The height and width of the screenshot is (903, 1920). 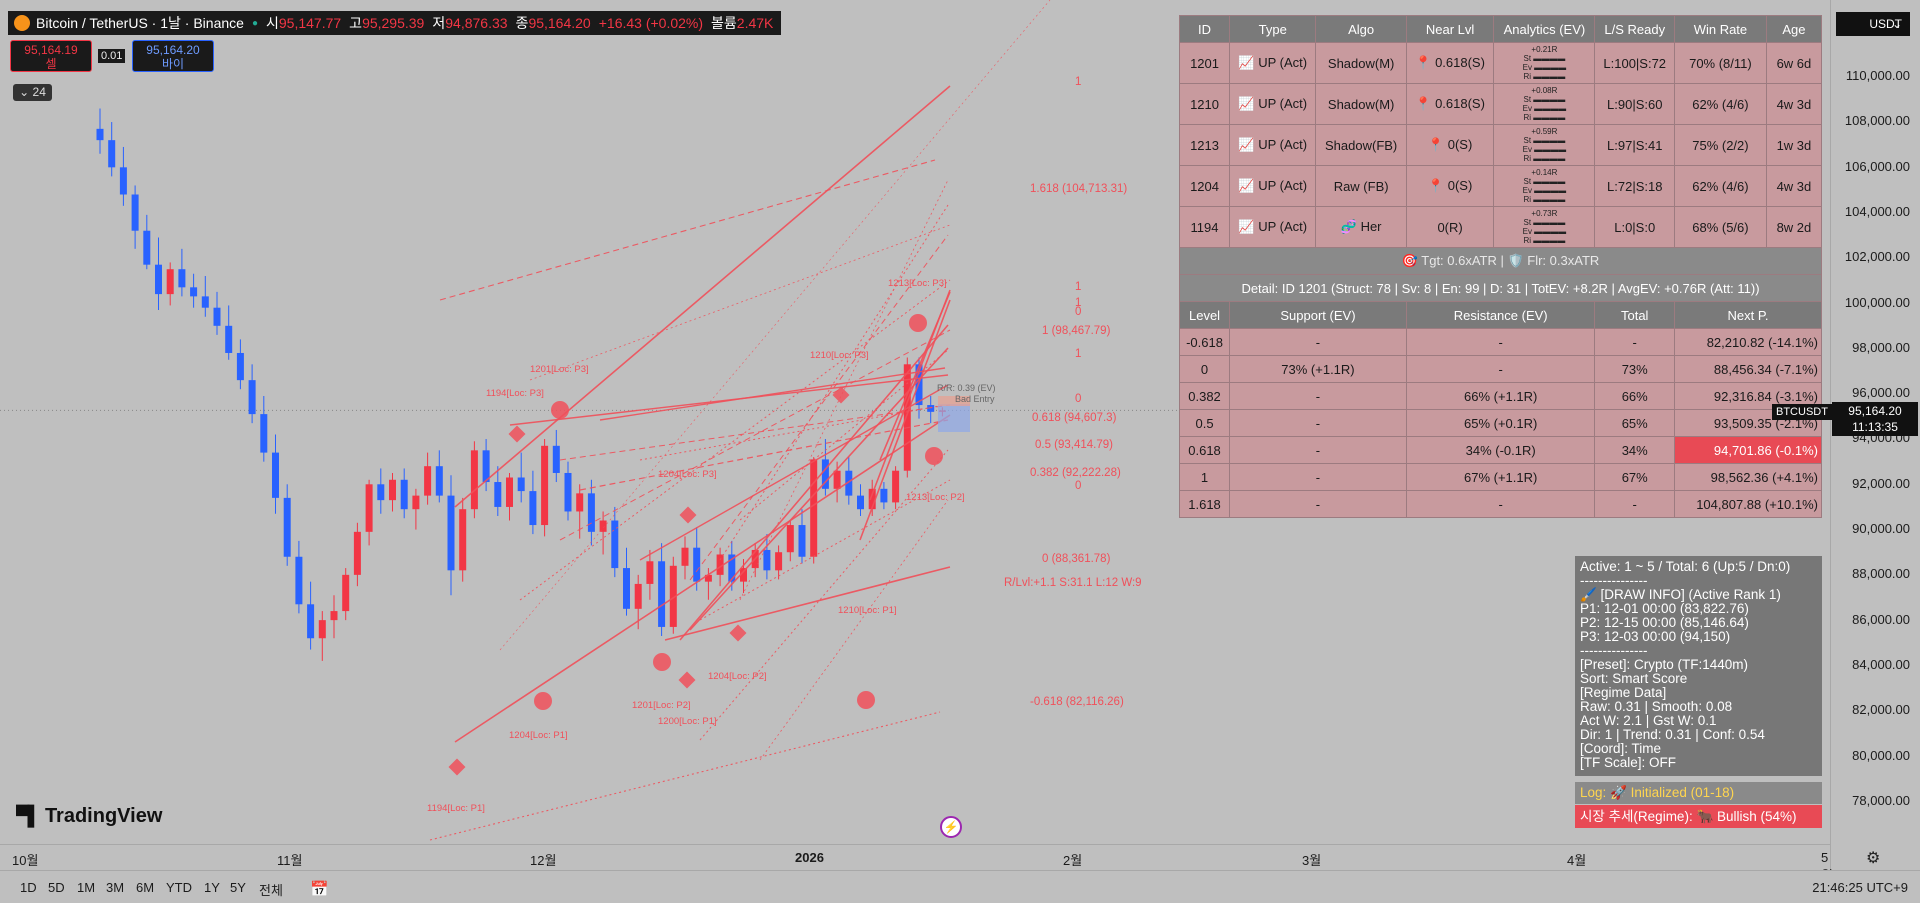 What do you see at coordinates (1860, 887) in the screenshot?
I see `clock: 21:46:25 UTC+9` at bounding box center [1860, 887].